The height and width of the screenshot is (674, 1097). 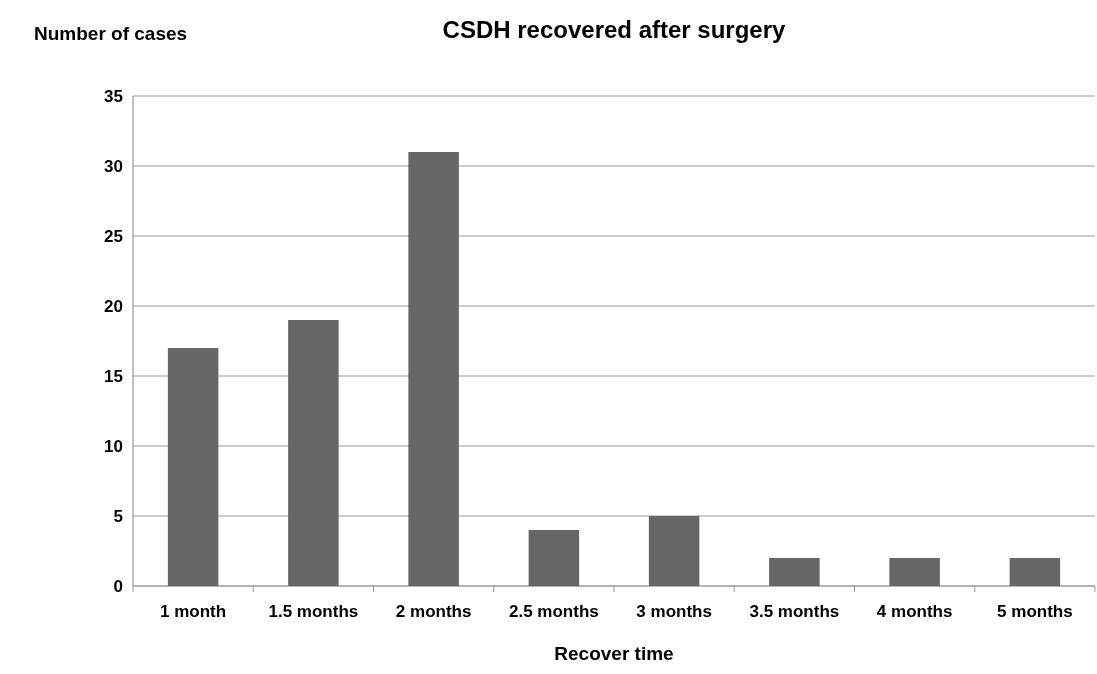 What do you see at coordinates (674, 611) in the screenshot?
I see `x-tick-label: 3 months` at bounding box center [674, 611].